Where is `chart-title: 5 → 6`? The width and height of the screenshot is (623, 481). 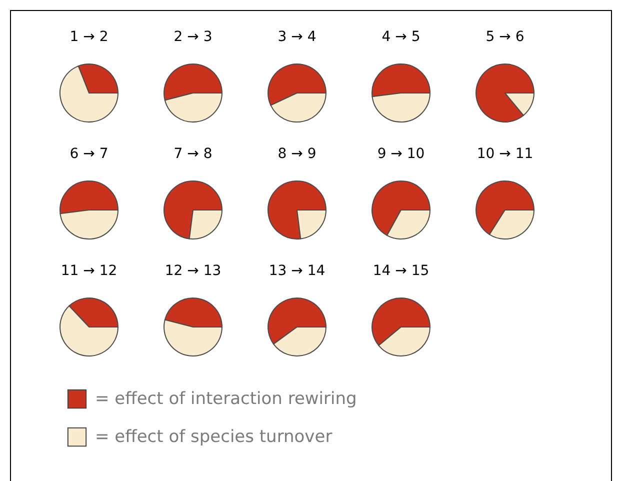 chart-title: 5 → 6 is located at coordinates (505, 37).